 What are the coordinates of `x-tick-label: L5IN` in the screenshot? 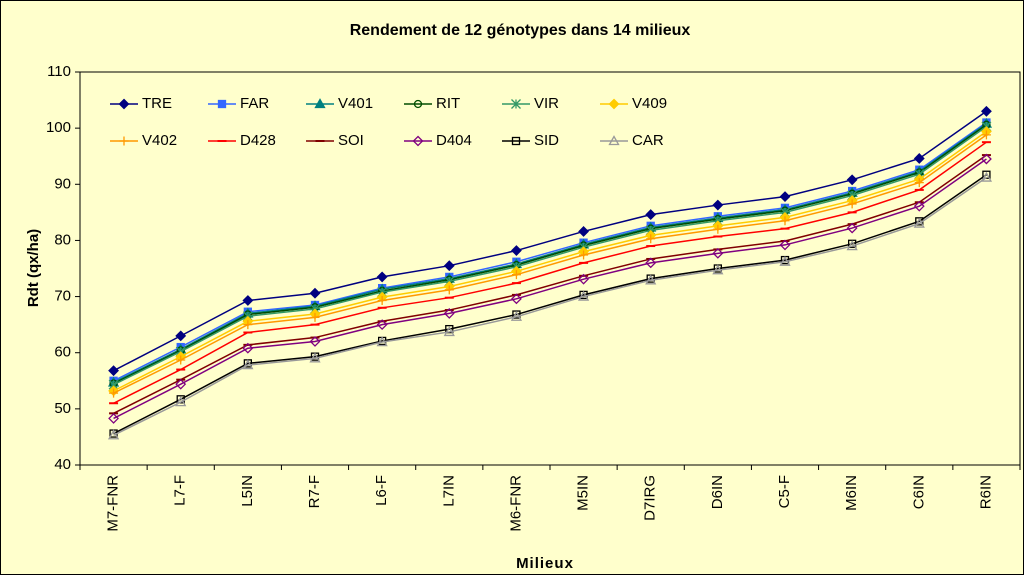 It's located at (247, 491).